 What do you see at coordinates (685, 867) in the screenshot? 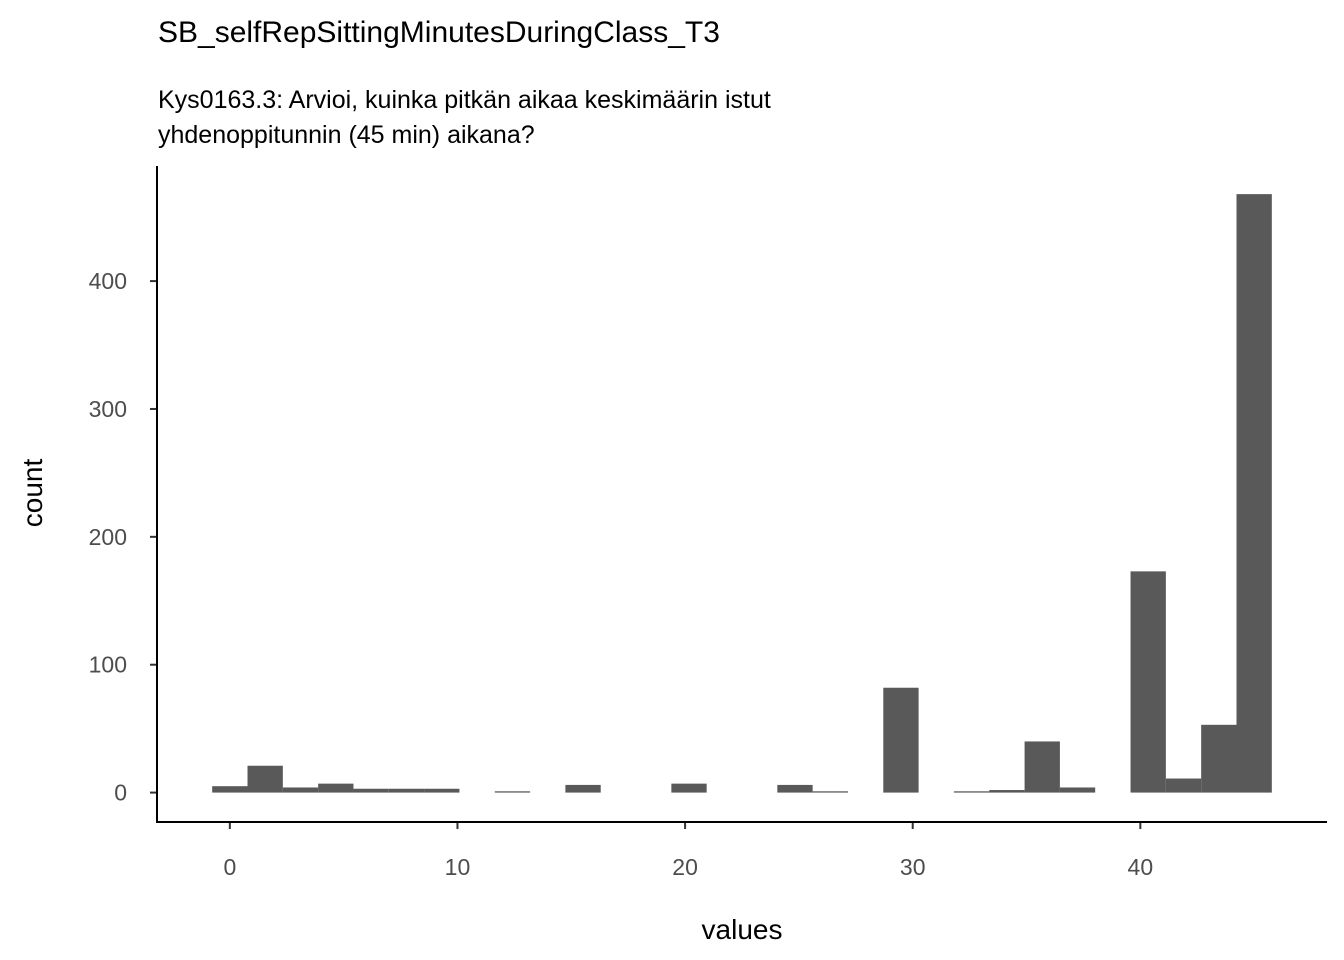
I see `x-tick-label: 20` at bounding box center [685, 867].